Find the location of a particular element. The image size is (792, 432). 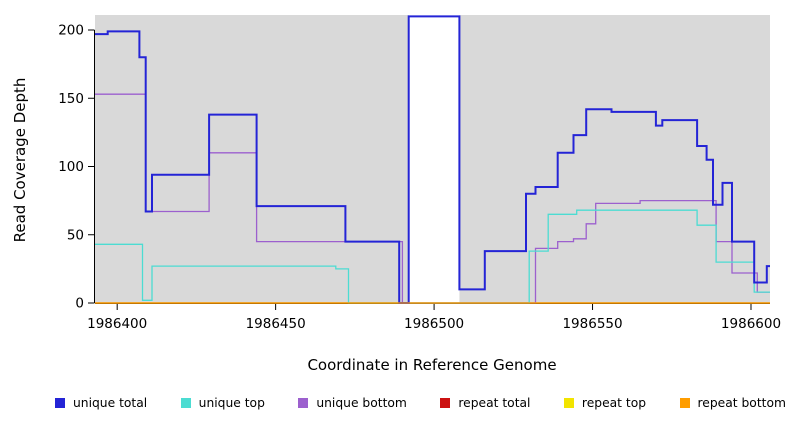

legend-label: unique total is located at coordinates (110, 403).